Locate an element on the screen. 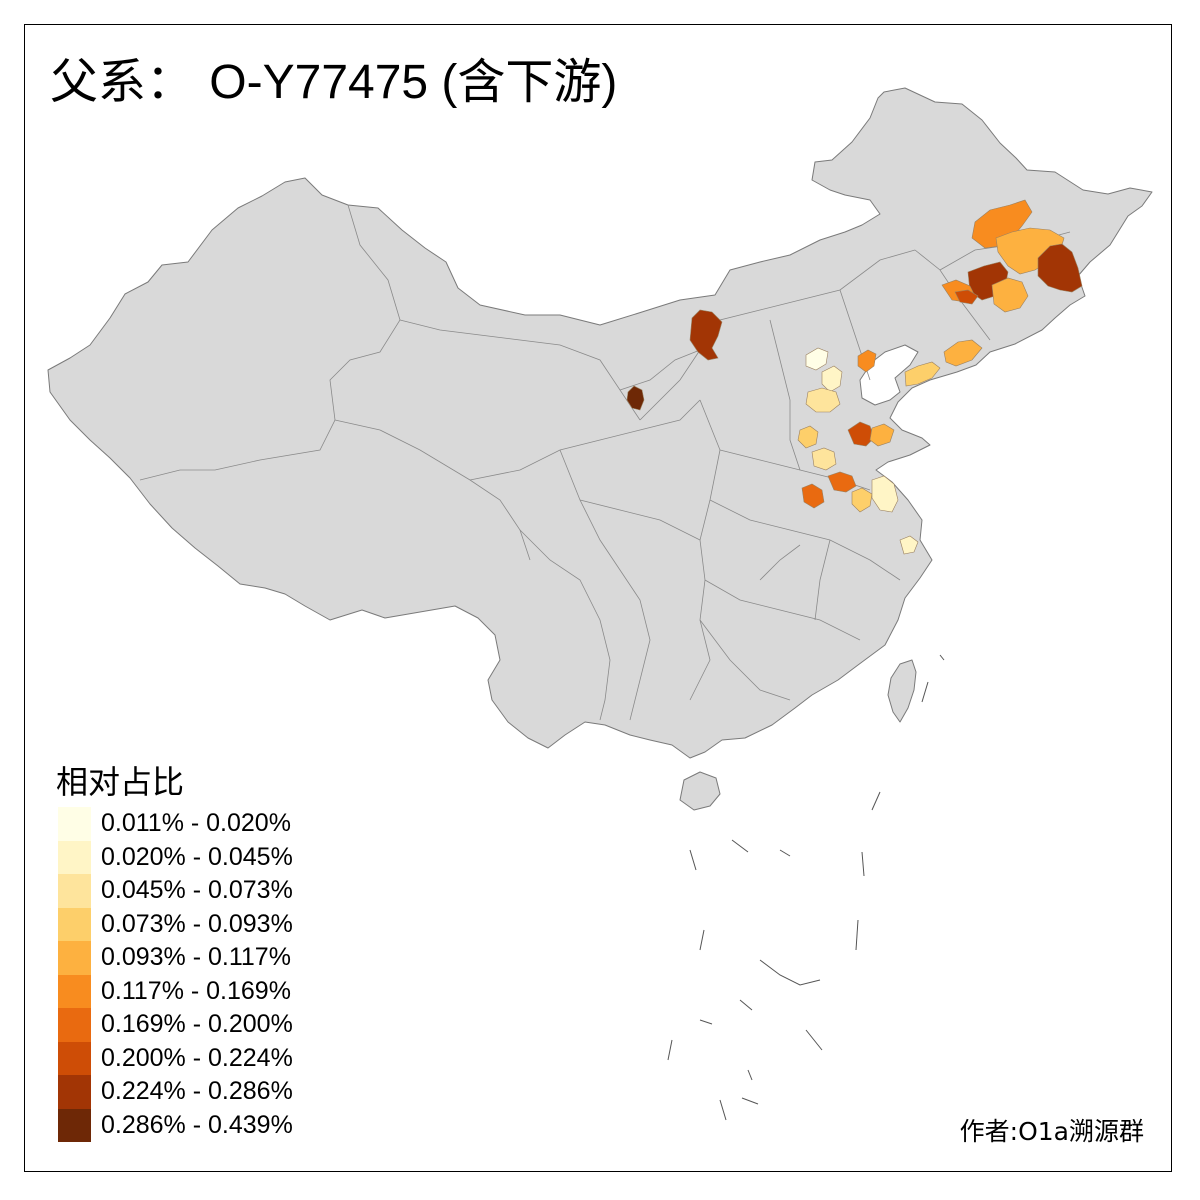 The image size is (1200, 1200). legend-label: 0.093% - 0.117% is located at coordinates (196, 957).